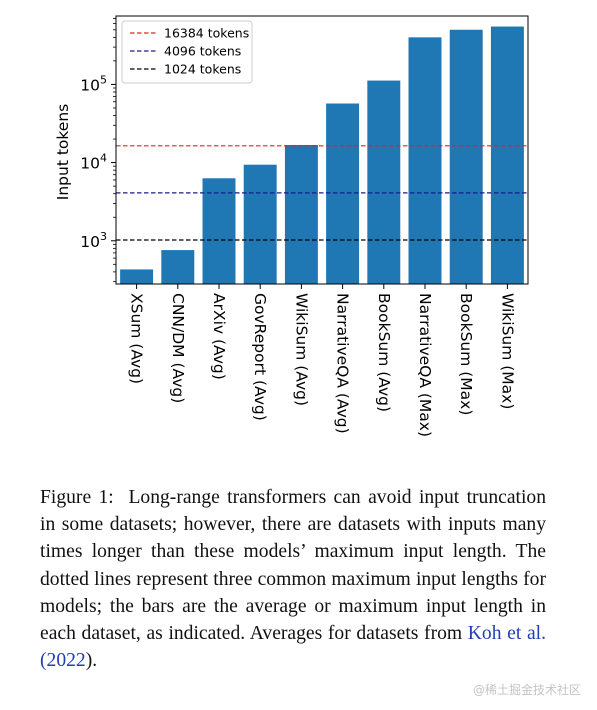  I want to click on legend: 16384 tokens 4096 tokens 1024 tokens, so click(187, 52).